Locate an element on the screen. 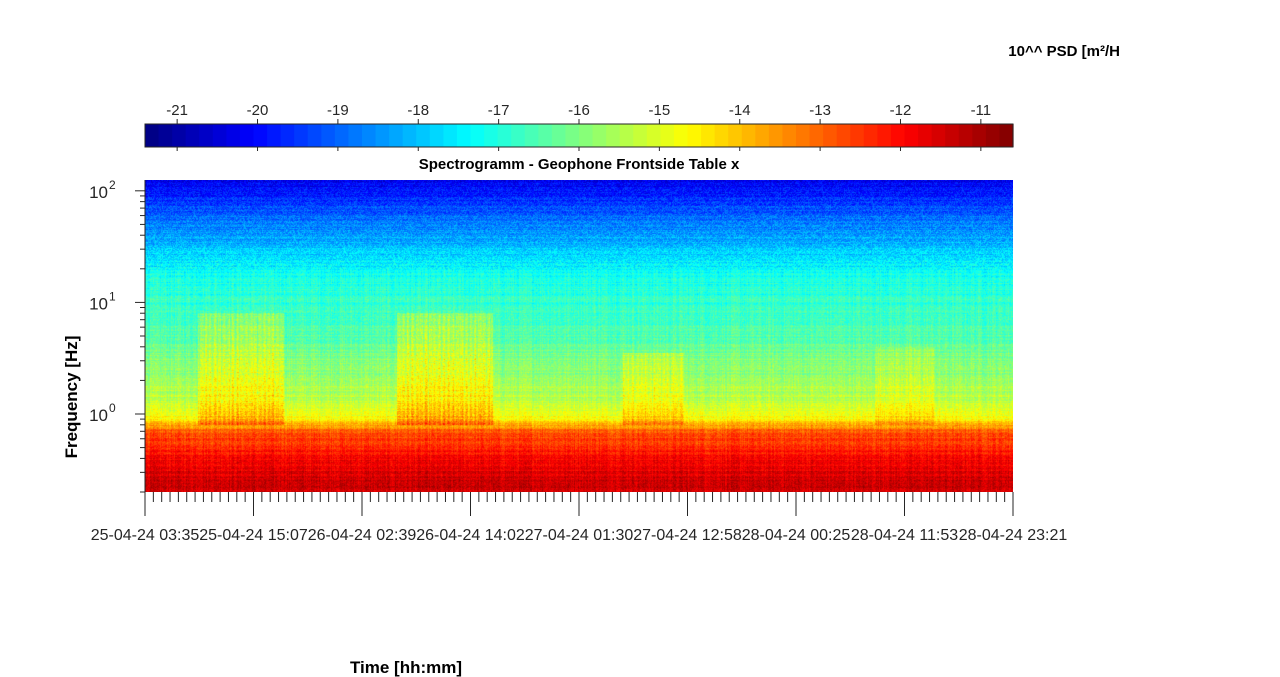  colorbar-tick-label: -16 is located at coordinates (579, 110).